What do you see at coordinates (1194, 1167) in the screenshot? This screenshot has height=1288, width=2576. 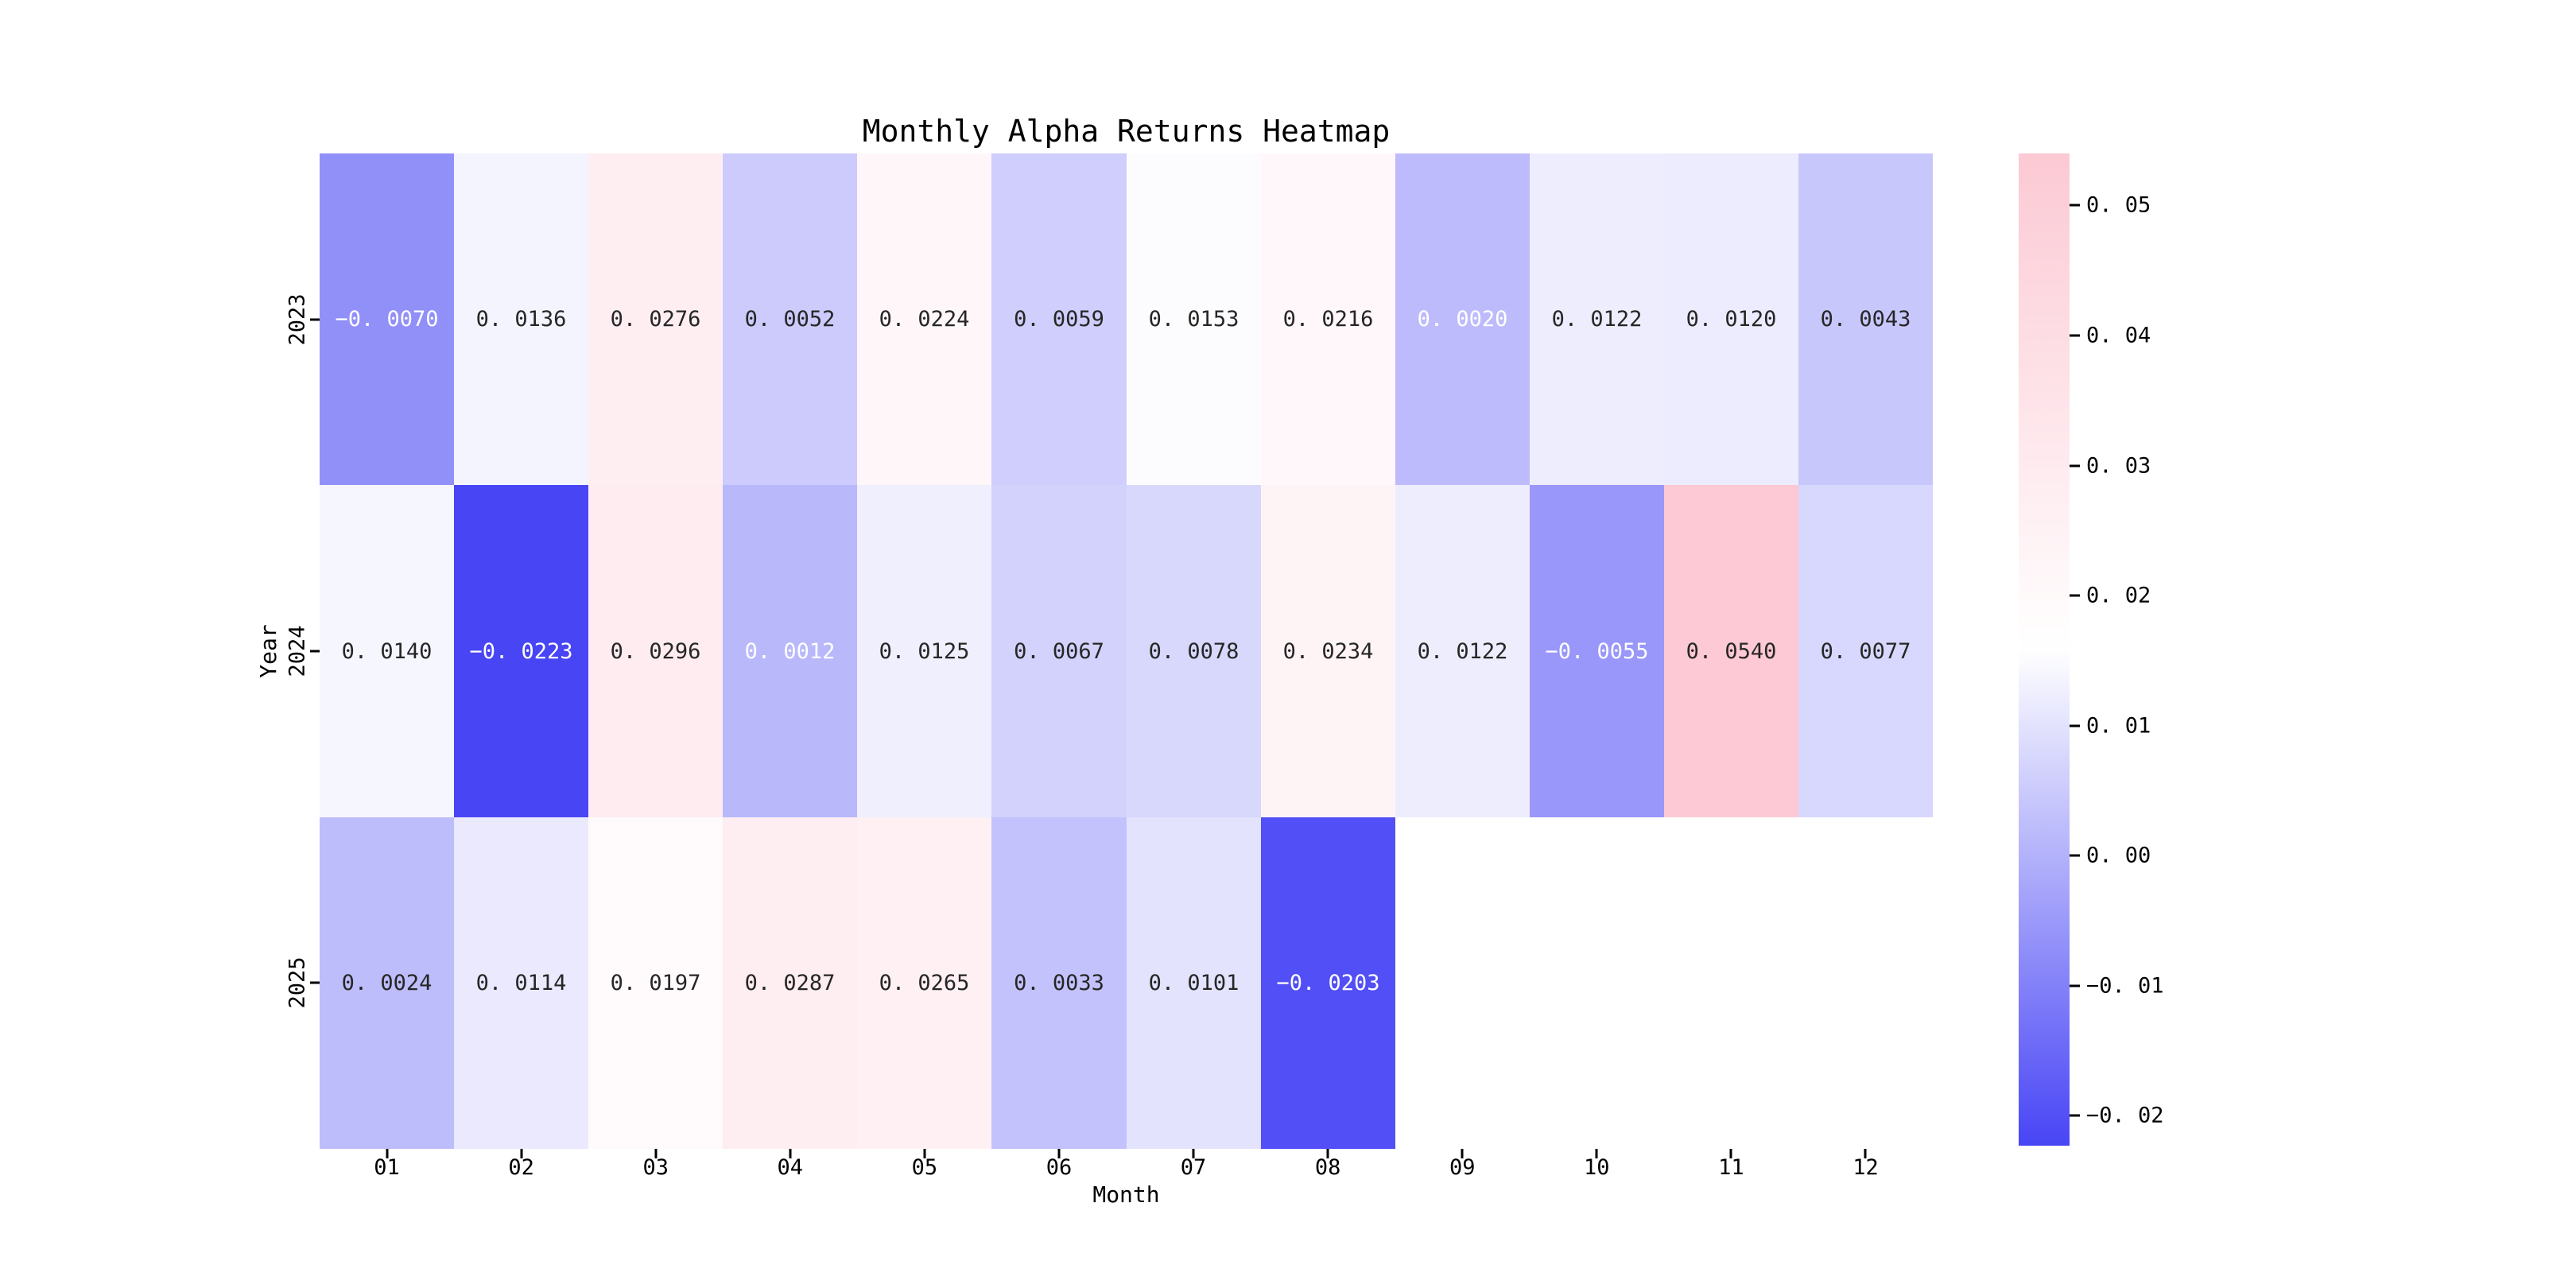 I see `x-tick-label: 07` at bounding box center [1194, 1167].